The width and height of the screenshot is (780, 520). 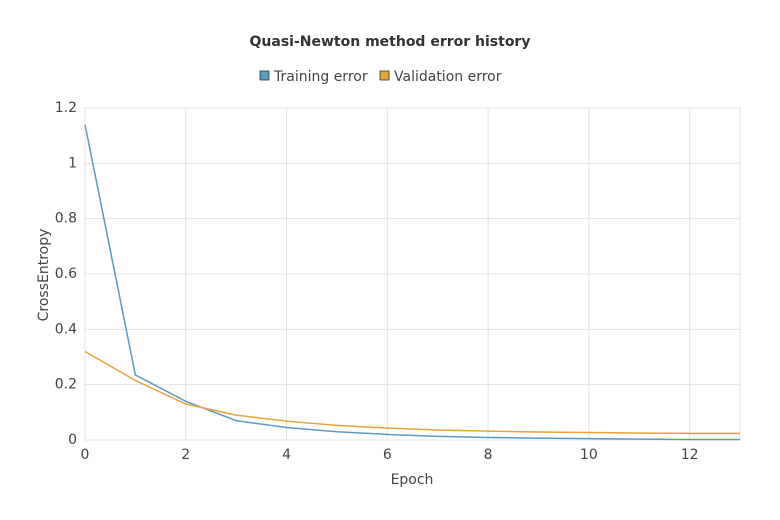 I want to click on x-tick-label: 2, so click(x=185, y=455).